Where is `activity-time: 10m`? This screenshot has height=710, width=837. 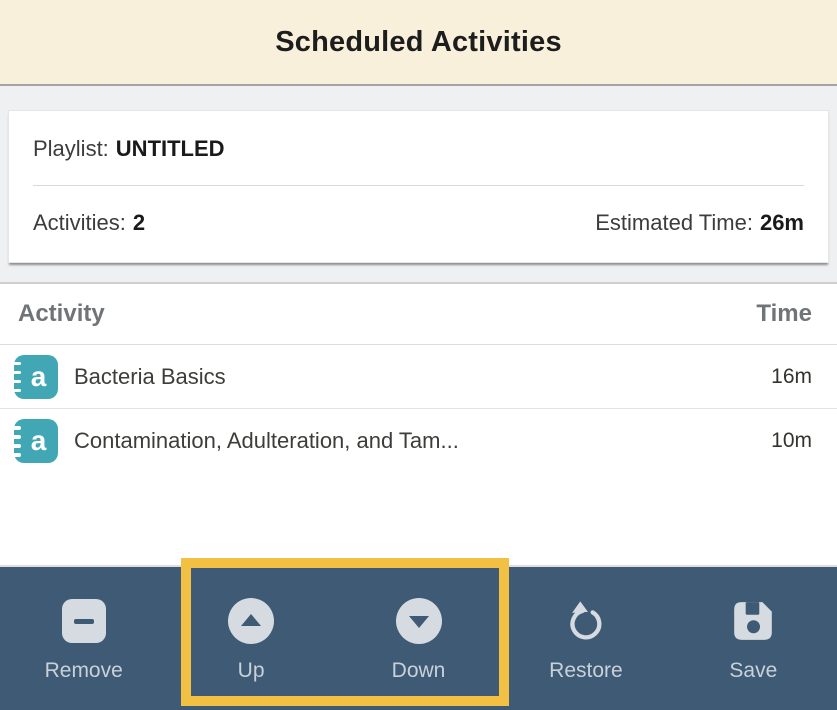
activity-time: 10m is located at coordinates (791, 440).